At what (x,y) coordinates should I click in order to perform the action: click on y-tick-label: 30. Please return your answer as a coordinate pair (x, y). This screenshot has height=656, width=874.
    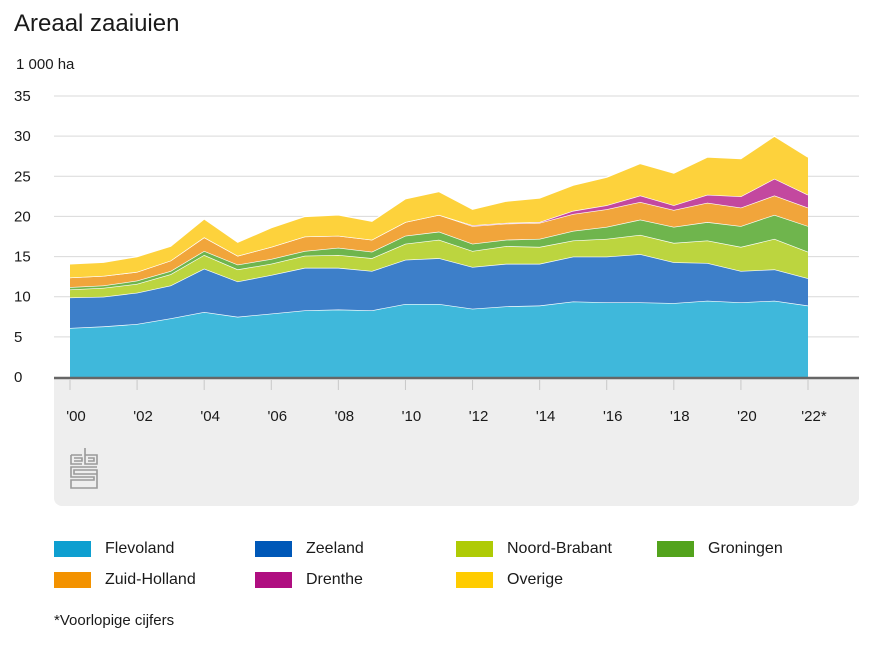
    Looking at the image, I should click on (22, 136).